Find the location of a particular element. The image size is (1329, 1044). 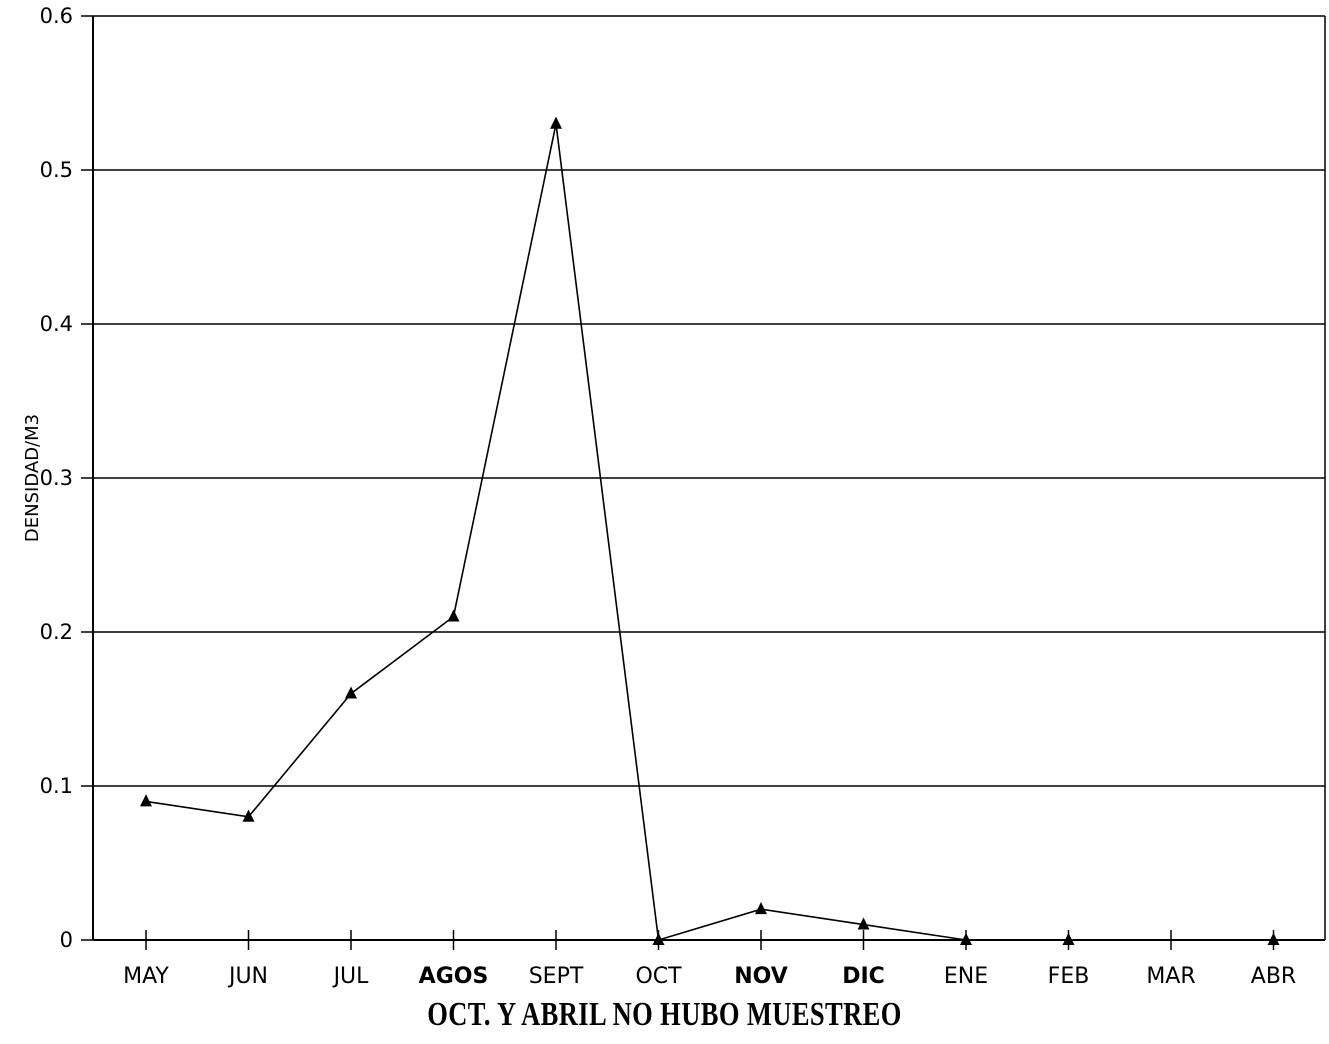

x-tick-label-dic: DIC is located at coordinates (863, 976).